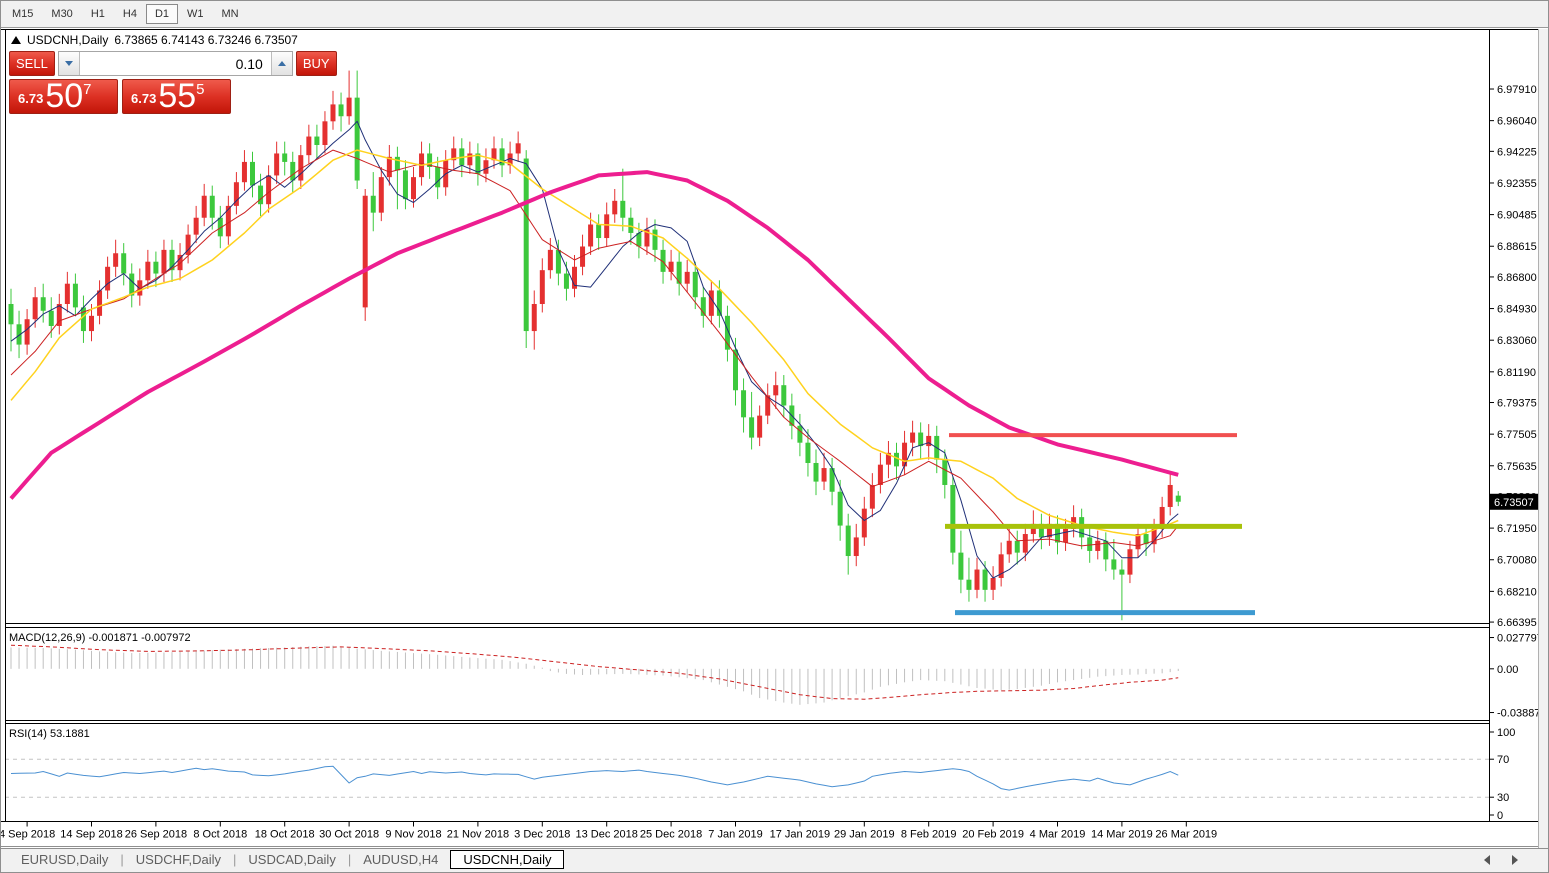  Describe the element at coordinates (61, 14) in the screenshot. I see `timeframe-button-m30: M30` at that location.